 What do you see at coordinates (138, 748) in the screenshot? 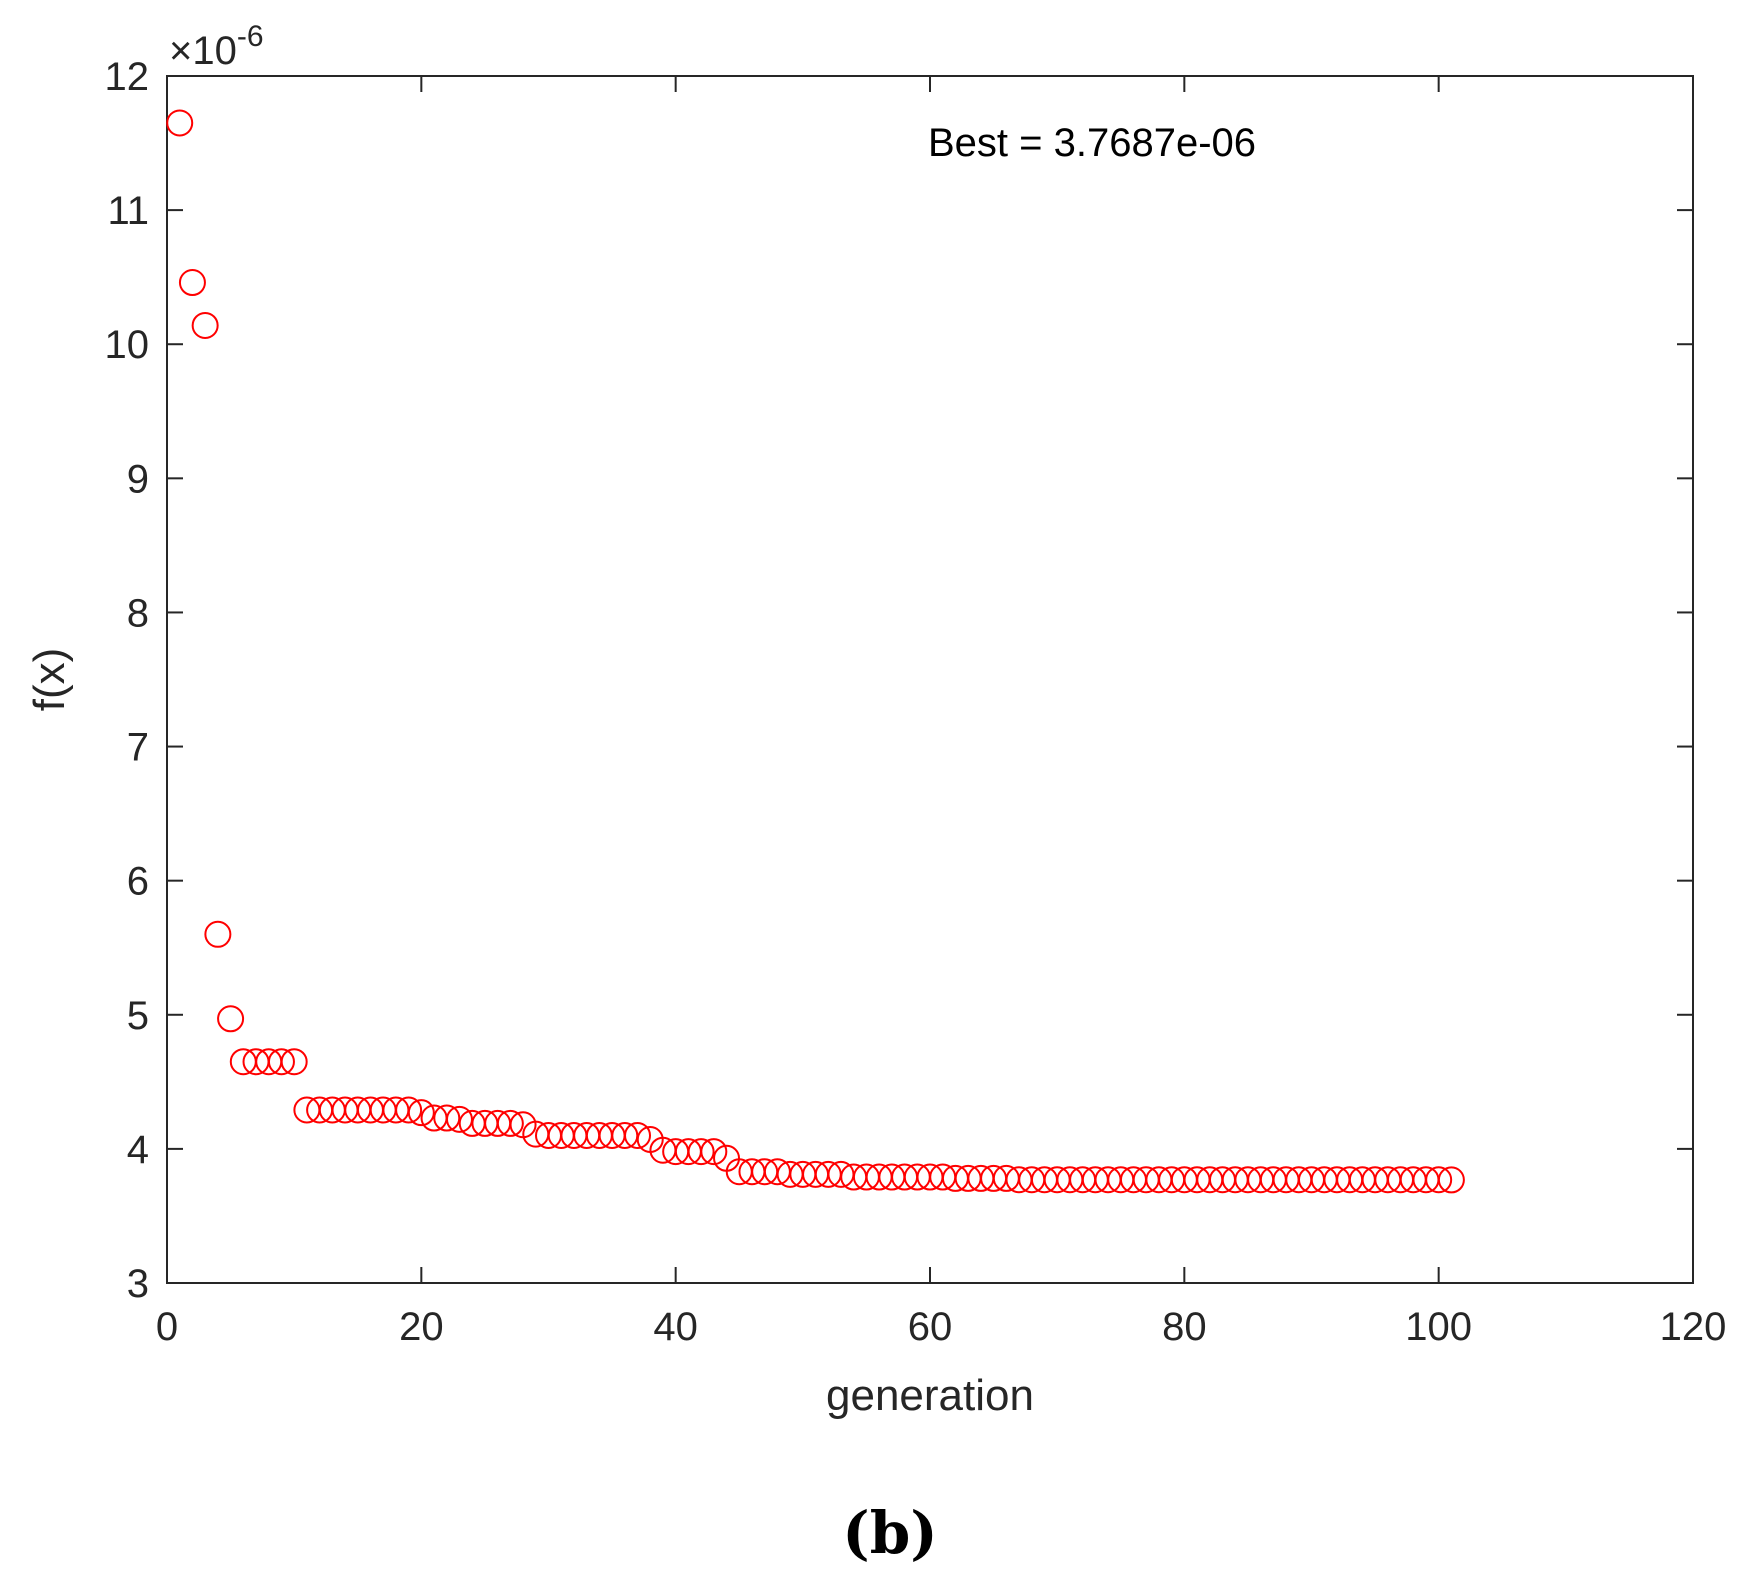
I see `y-tick-label: 7` at bounding box center [138, 748].